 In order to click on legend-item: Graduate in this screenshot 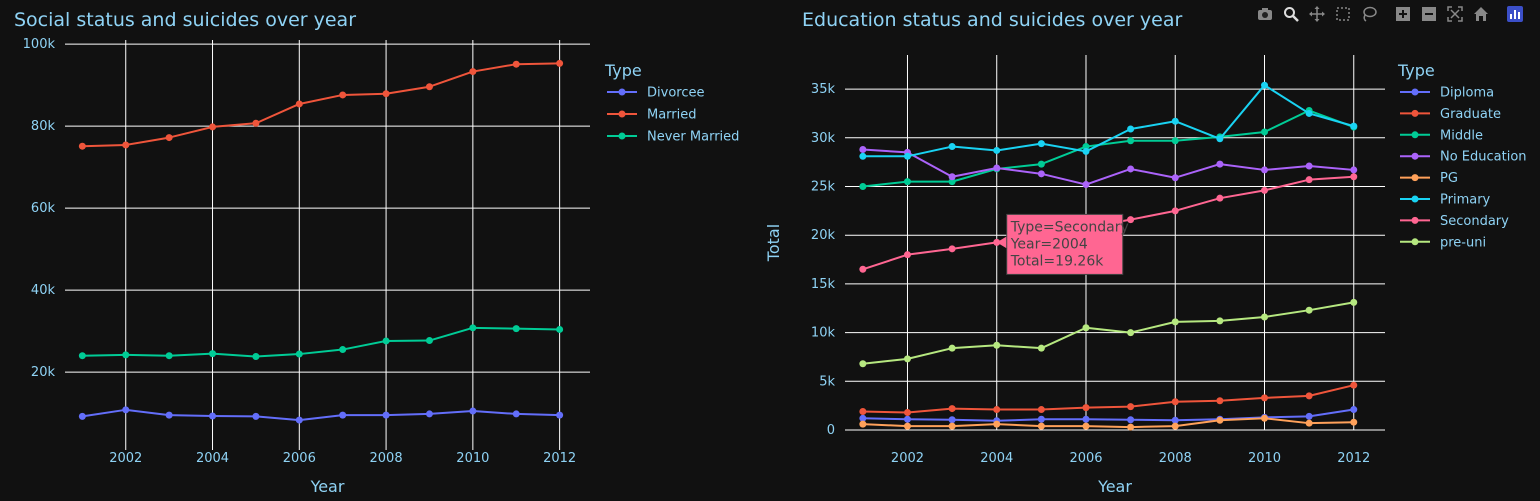, I will do `click(1450, 114)`.